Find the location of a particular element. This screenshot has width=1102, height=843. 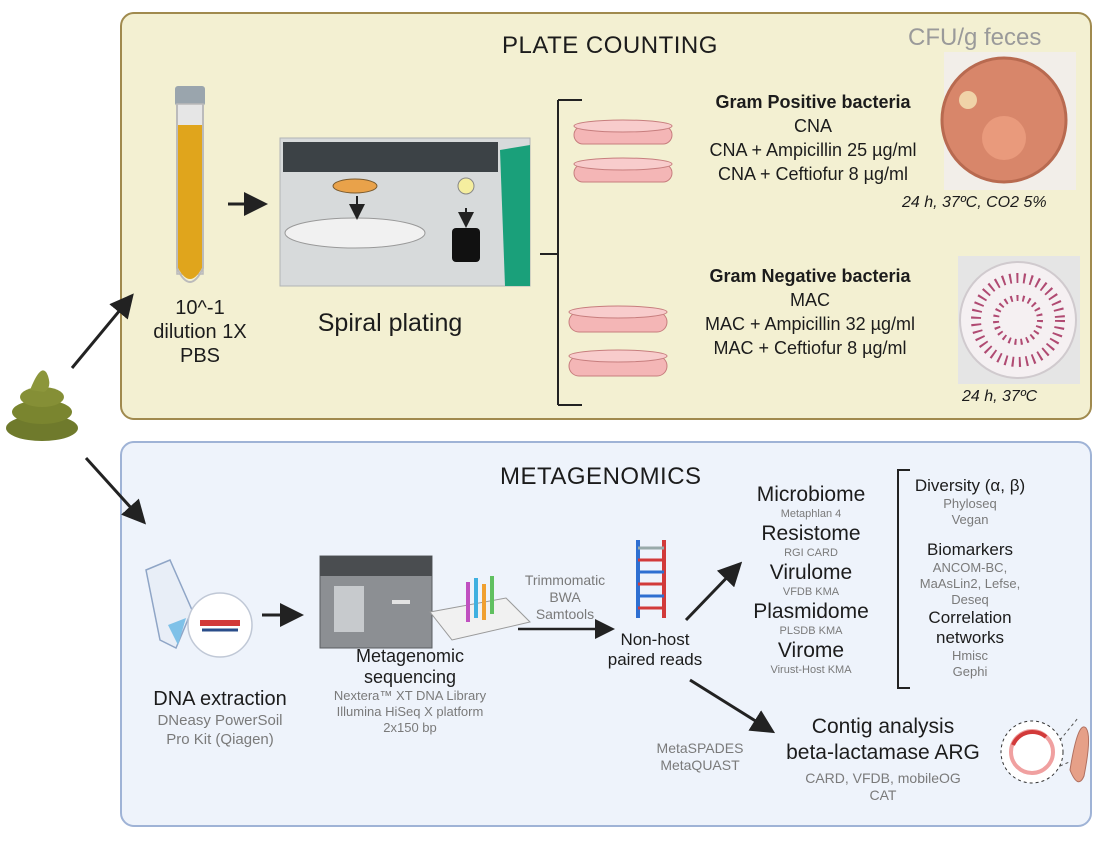

analysis-name: Correlation is located at coordinates (970, 617).